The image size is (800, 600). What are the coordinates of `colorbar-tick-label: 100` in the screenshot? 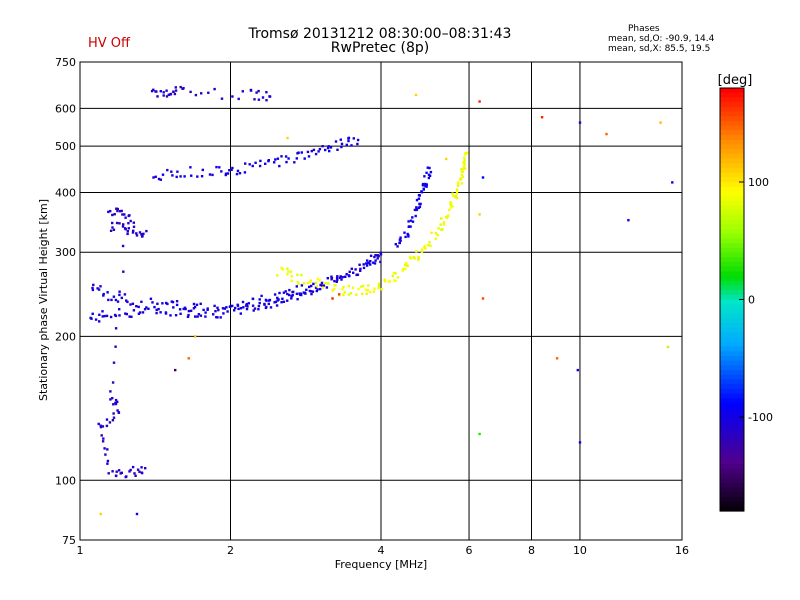 It's located at (758, 182).